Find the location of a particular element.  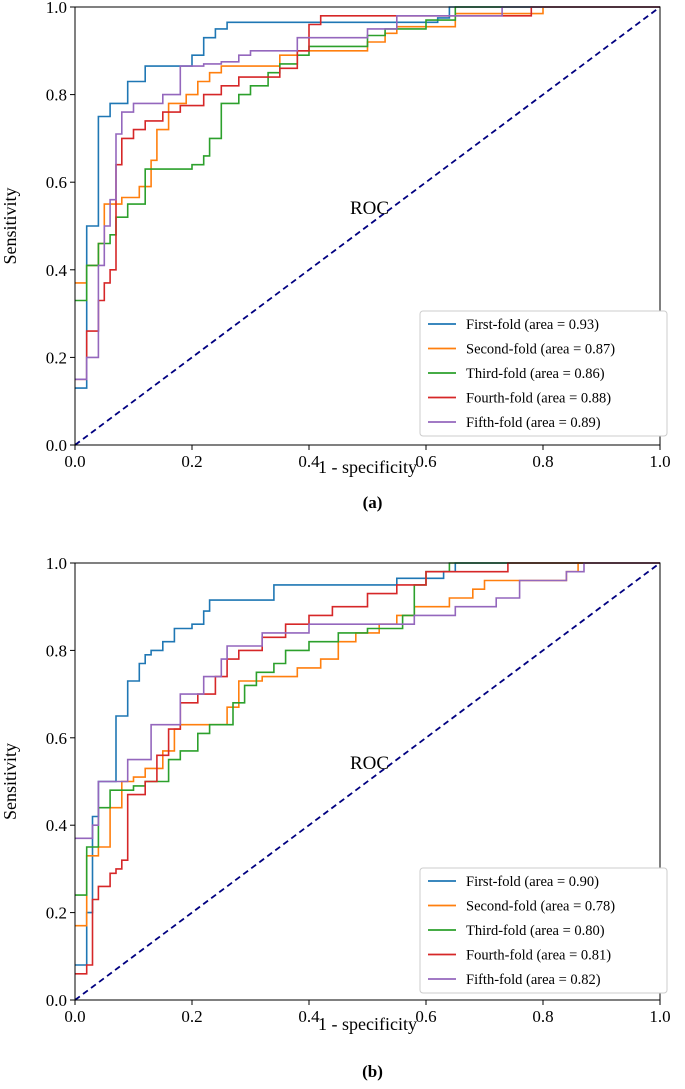

legend-label-third-fold: Third-fold (area = 0.80) is located at coordinates (535, 931).